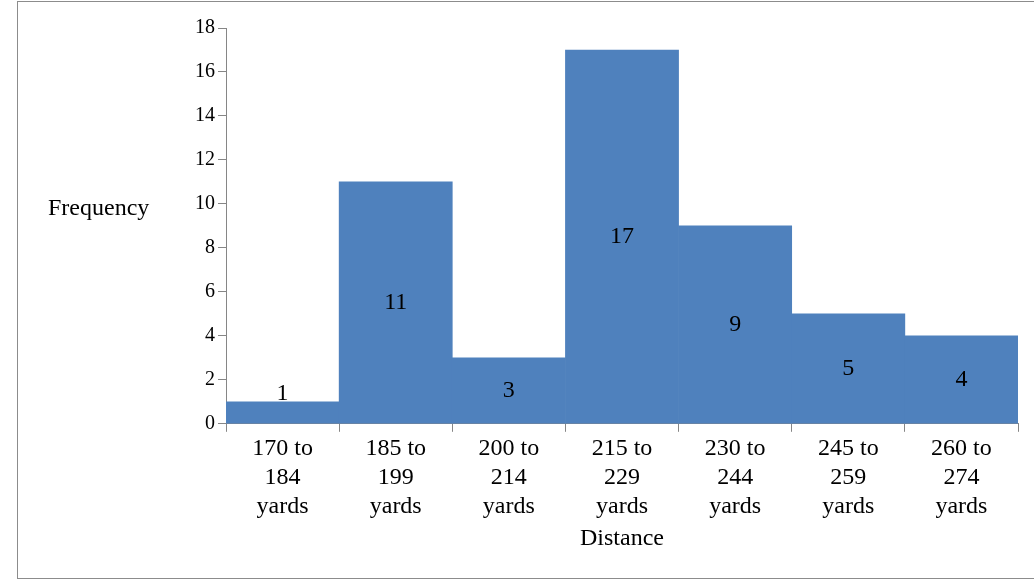 The height and width of the screenshot is (581, 1034). What do you see at coordinates (848, 366) in the screenshot?
I see `data-label: 5` at bounding box center [848, 366].